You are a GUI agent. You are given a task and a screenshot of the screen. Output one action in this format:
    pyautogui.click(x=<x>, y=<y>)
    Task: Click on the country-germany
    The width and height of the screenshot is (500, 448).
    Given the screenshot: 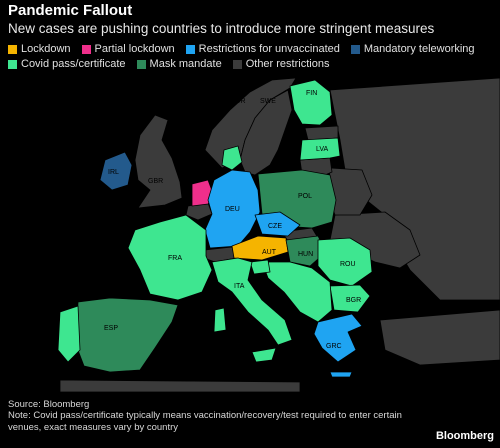 What is the action you would take?
    pyautogui.click(x=232, y=209)
    